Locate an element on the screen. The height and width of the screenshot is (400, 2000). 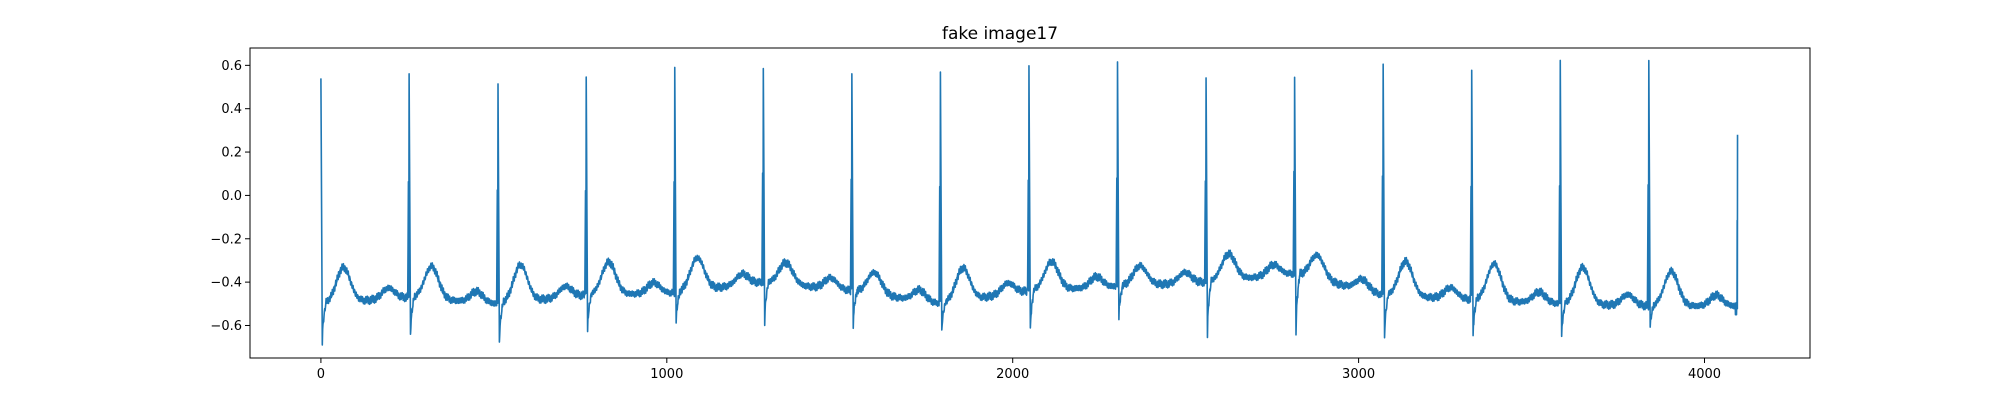
y-tick-label: −0.4 is located at coordinates (226, 283).